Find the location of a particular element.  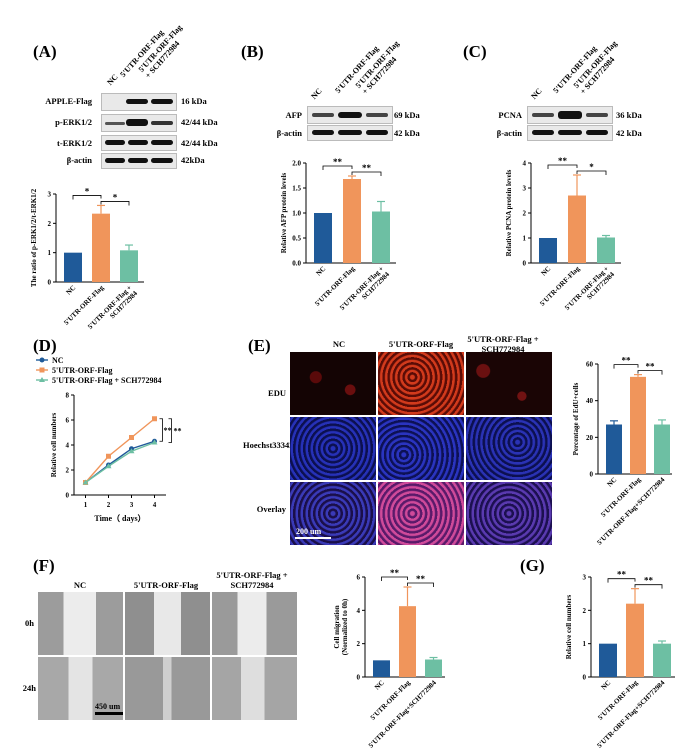

y-axis-label: Relative AFP protein levels is located at coordinates (284, 212).